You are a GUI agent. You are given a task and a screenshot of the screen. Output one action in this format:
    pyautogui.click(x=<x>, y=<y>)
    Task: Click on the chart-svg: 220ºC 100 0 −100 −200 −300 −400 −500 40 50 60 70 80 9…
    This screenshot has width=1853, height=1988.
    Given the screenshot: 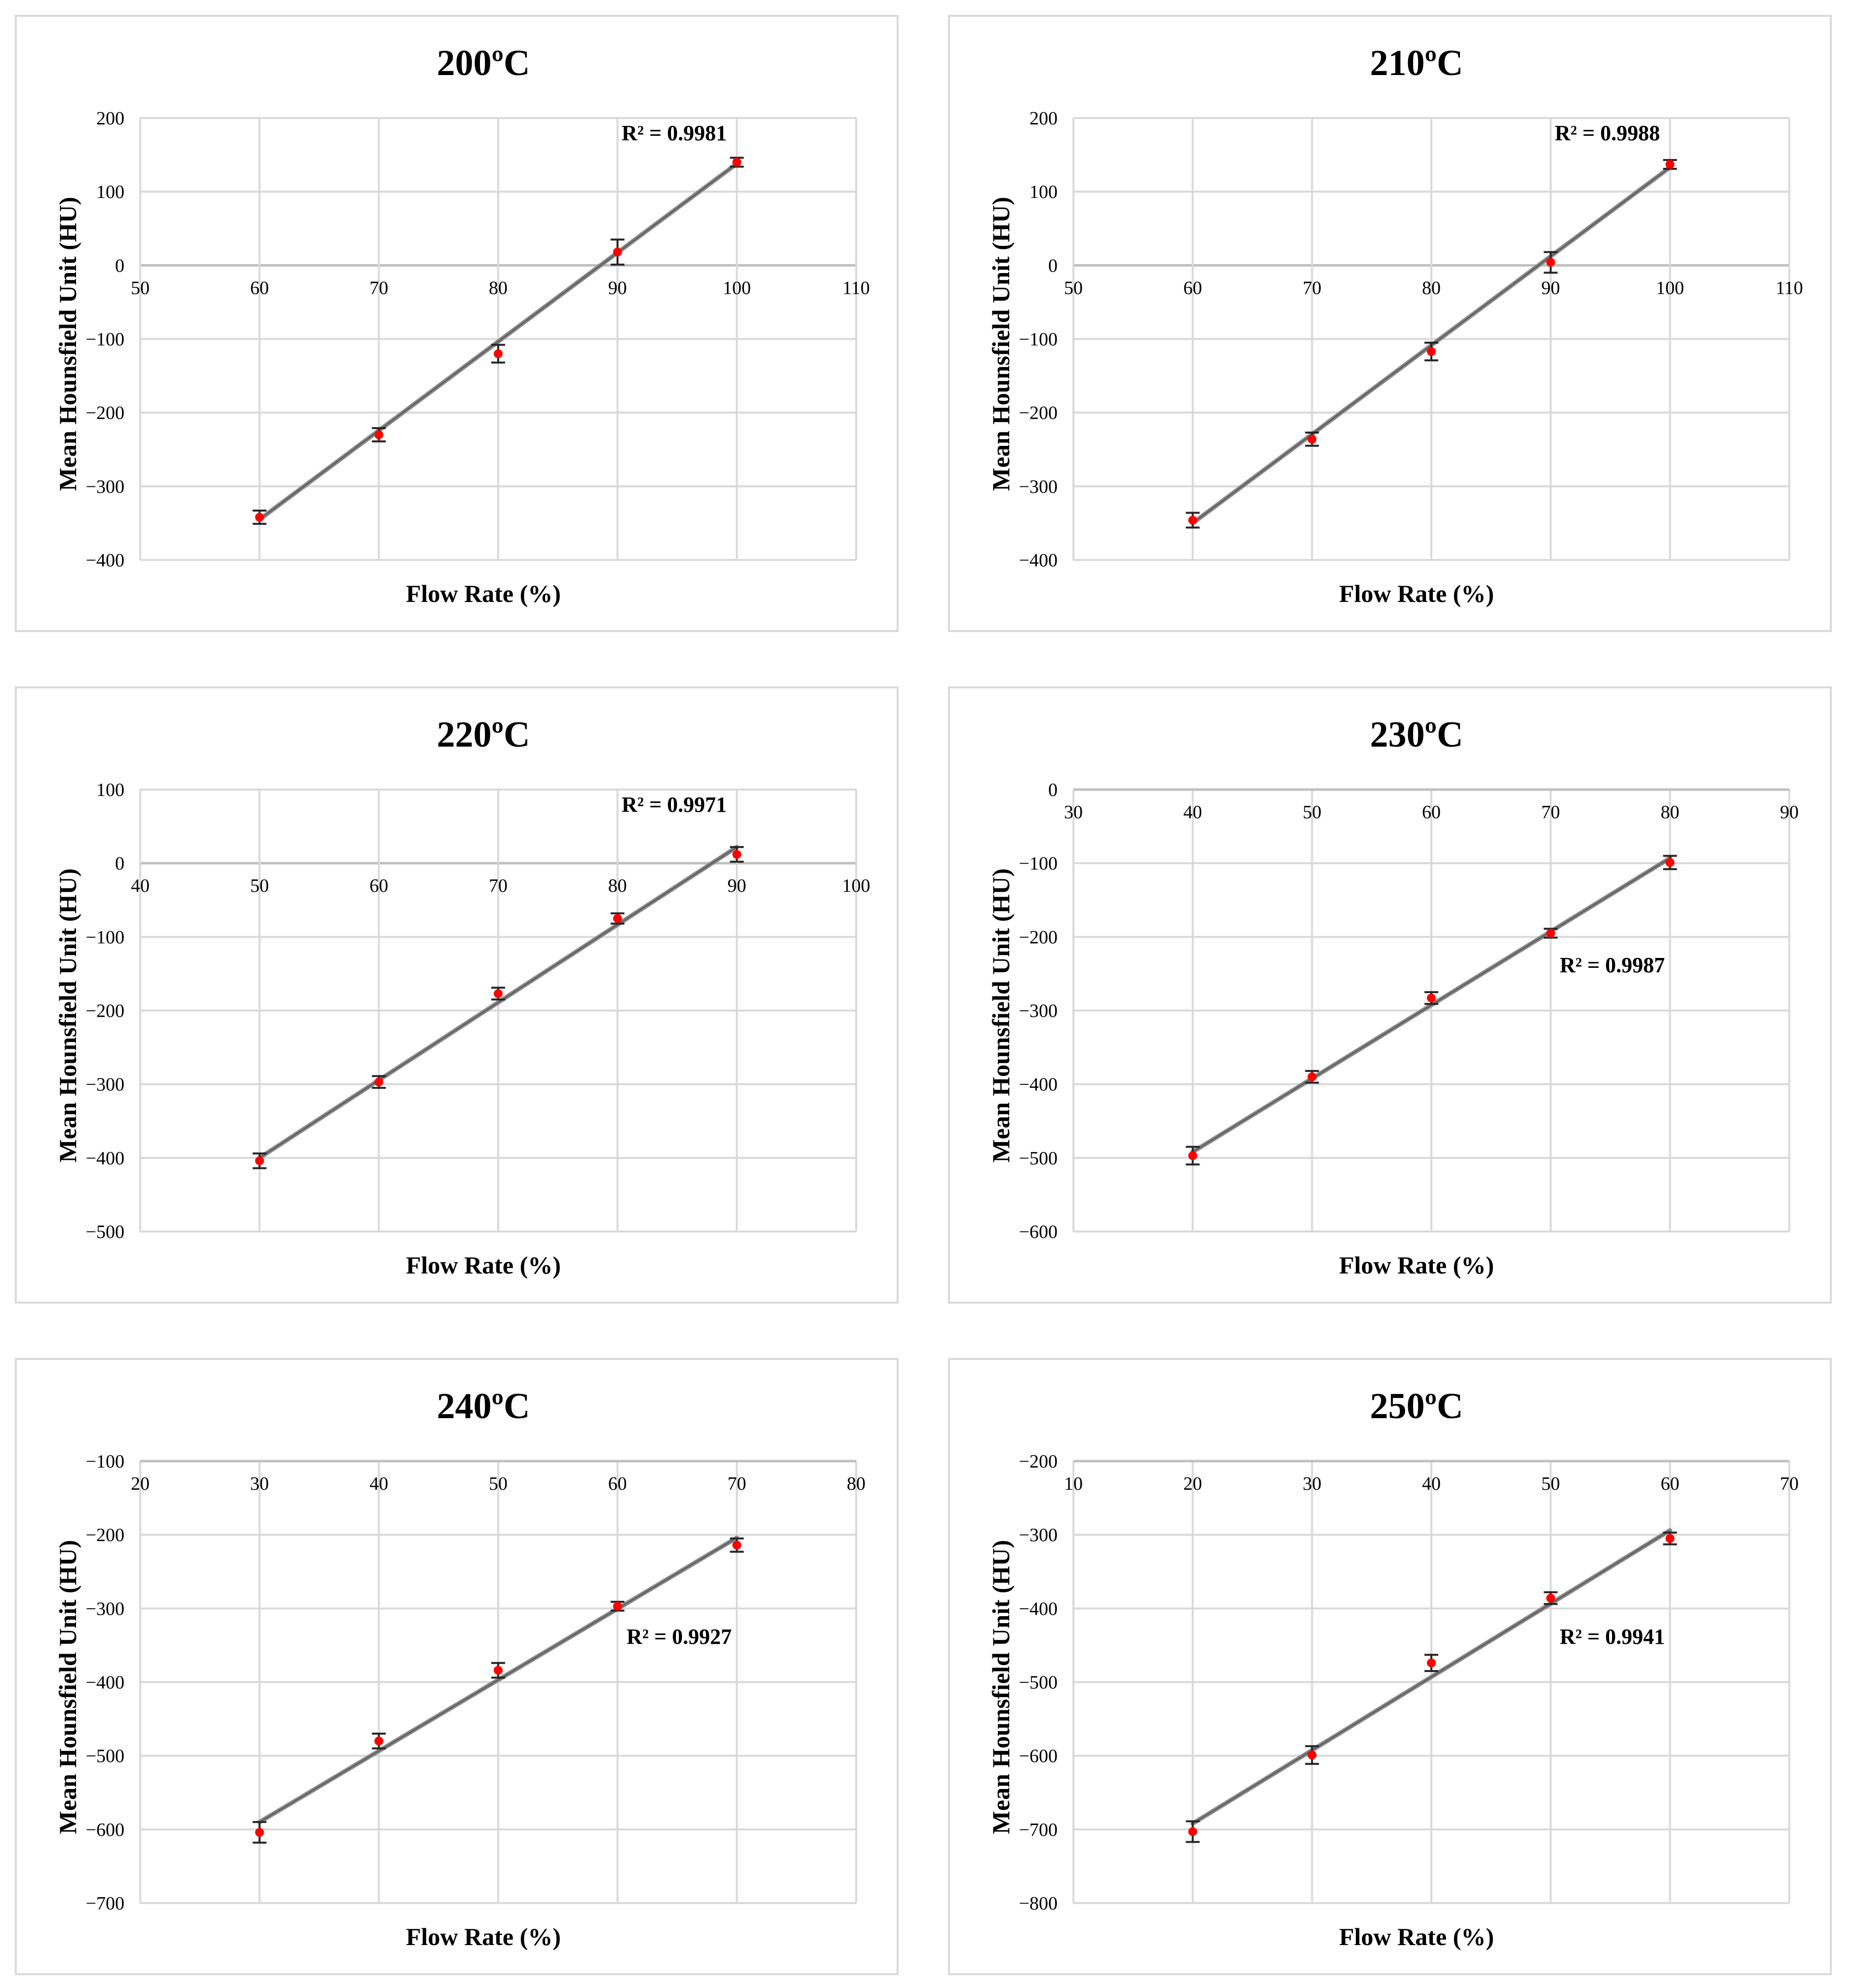 What is the action you would take?
    pyautogui.click(x=462, y=997)
    